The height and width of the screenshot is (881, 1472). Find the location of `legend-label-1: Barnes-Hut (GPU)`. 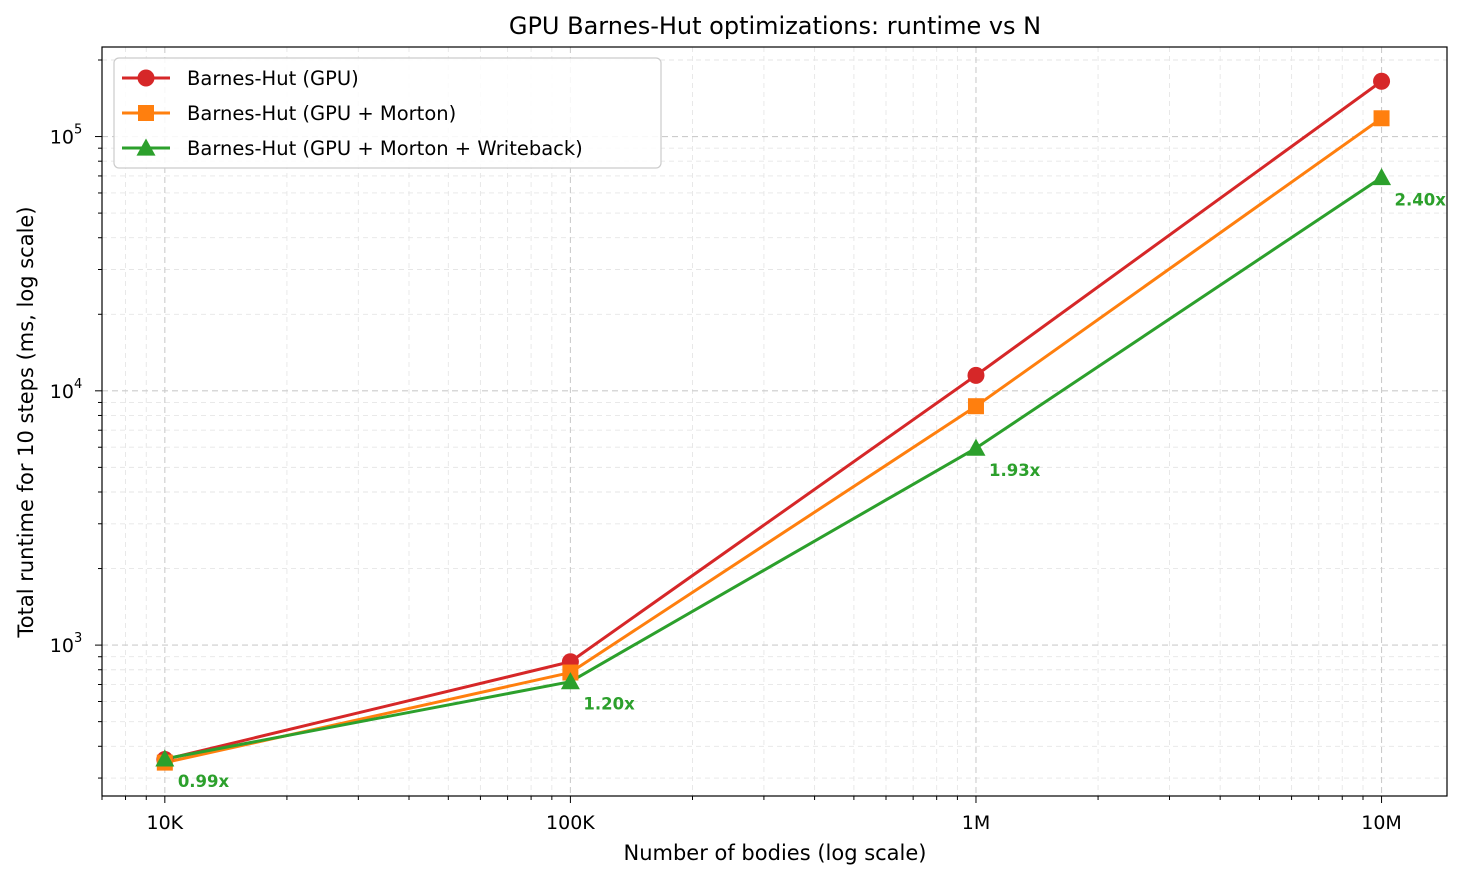

legend-label-1: Barnes-Hut (GPU) is located at coordinates (273, 78).